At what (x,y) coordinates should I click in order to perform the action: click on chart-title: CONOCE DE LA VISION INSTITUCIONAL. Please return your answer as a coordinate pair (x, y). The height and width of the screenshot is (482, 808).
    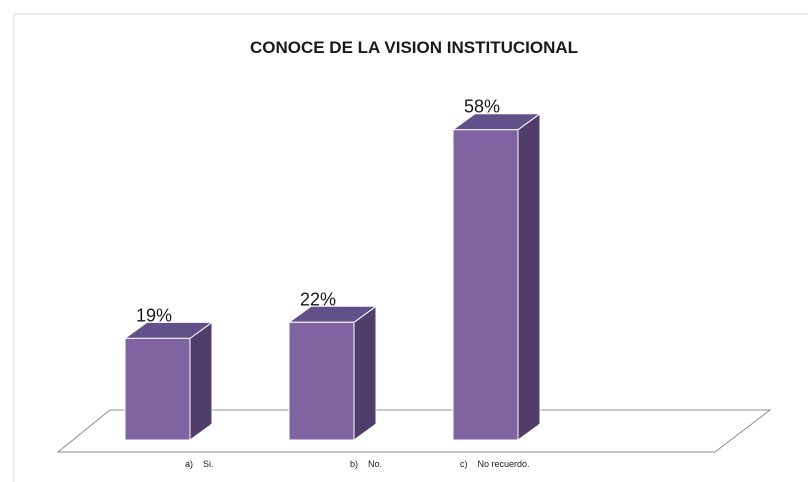
    Looking at the image, I should click on (414, 47).